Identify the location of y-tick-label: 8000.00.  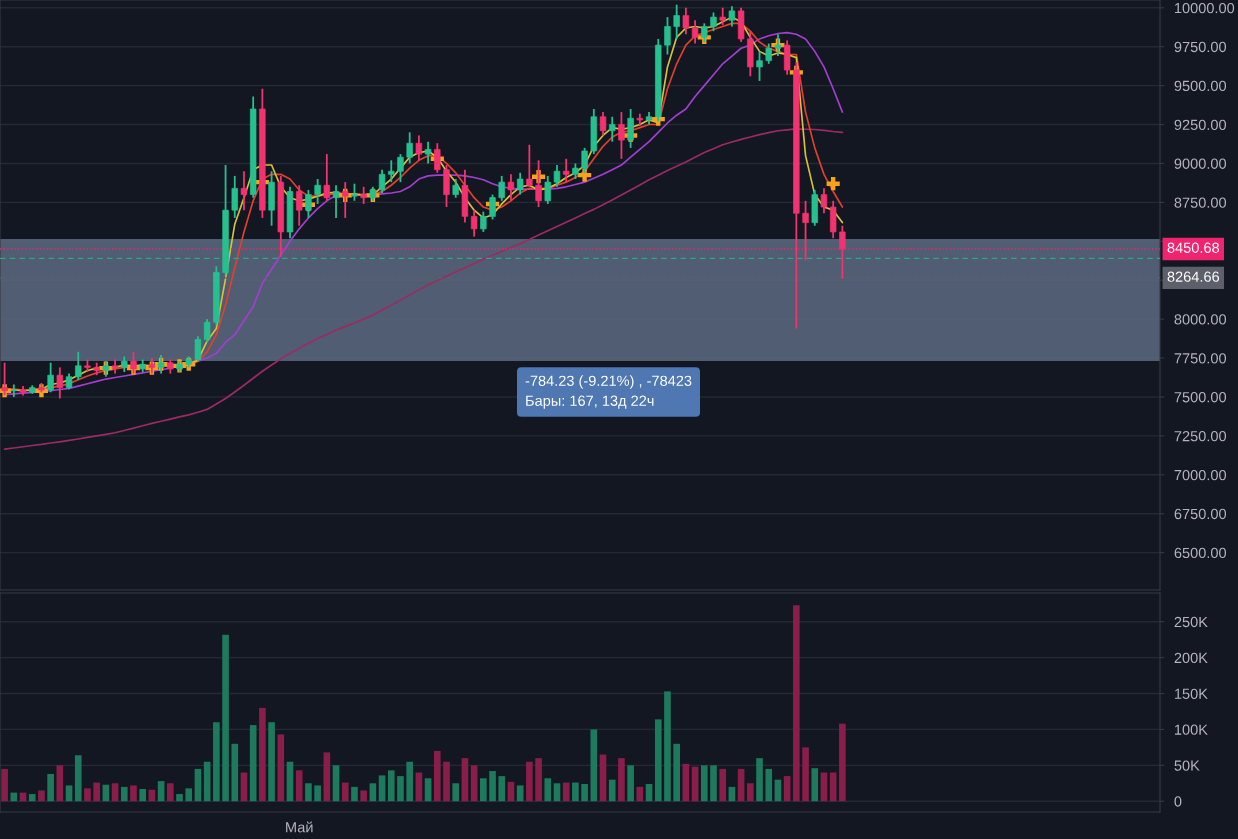
(1200, 319).